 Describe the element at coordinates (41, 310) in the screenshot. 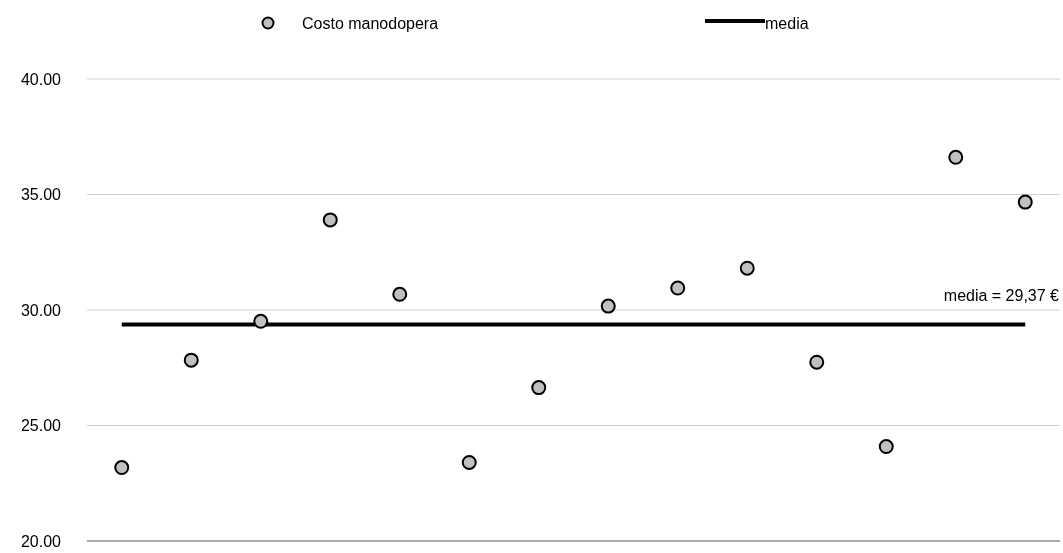

I see `y-tick-label: 30.00` at that location.